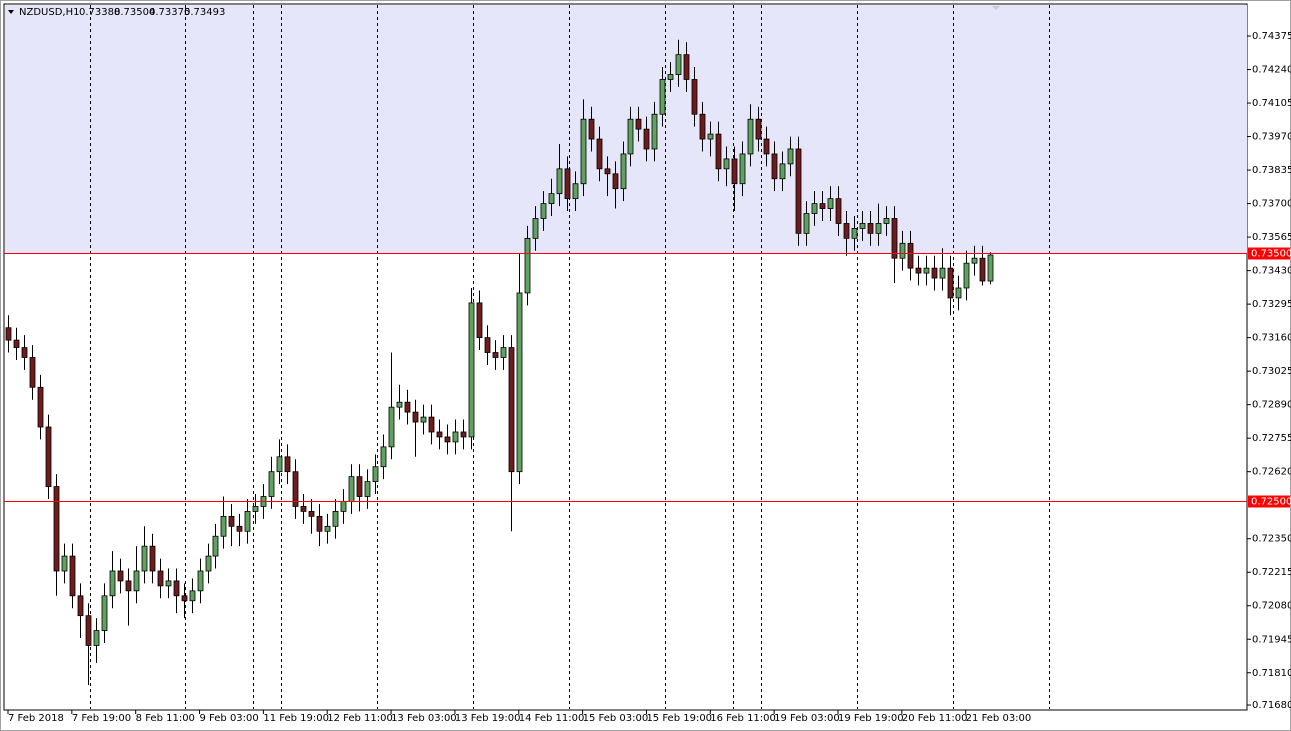 This screenshot has width=1291, height=731. I want to click on x-tick-label: 7 Feb 2018, so click(36, 718).